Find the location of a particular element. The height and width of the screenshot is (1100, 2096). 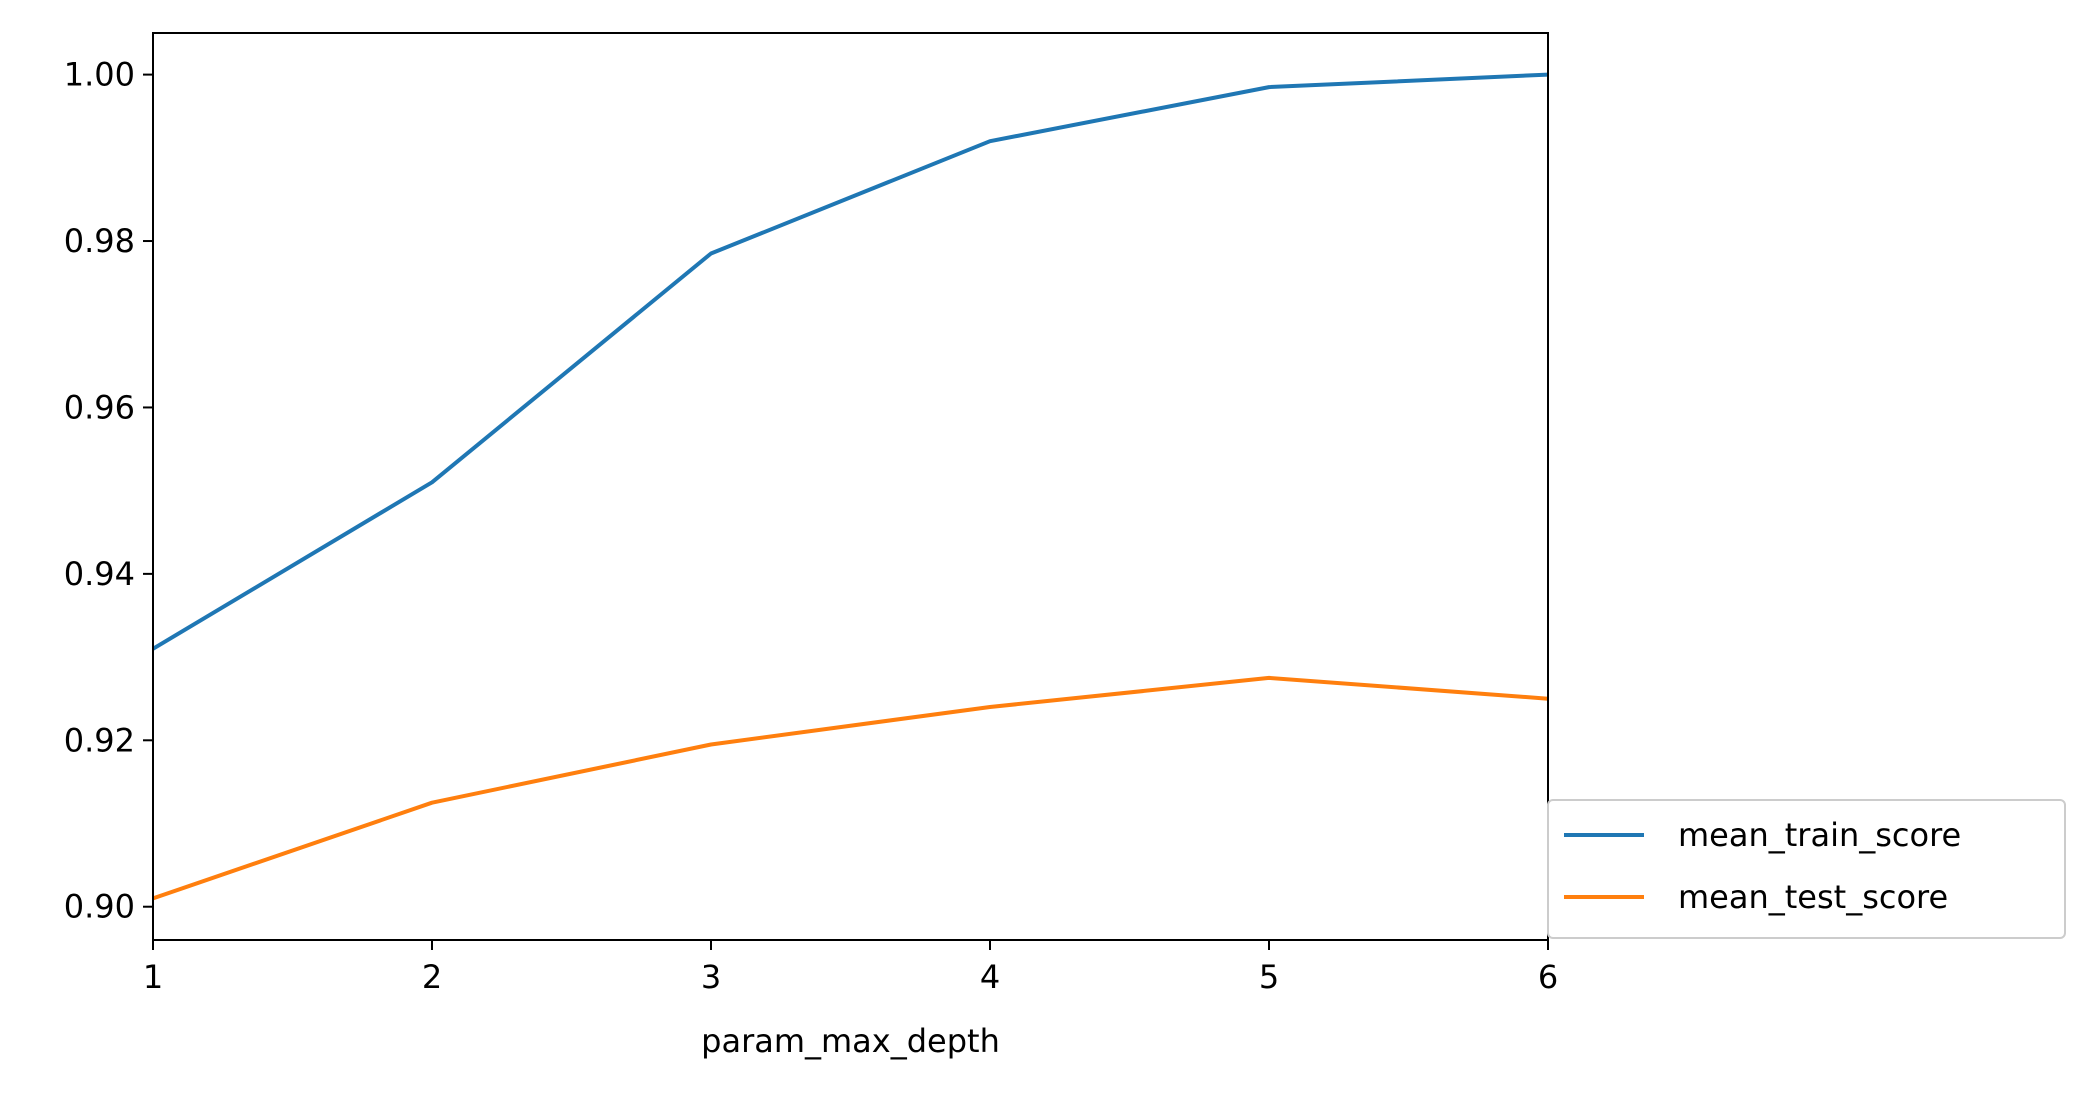

x-axis: 1 2 3 4 5 6 is located at coordinates (850, 968).